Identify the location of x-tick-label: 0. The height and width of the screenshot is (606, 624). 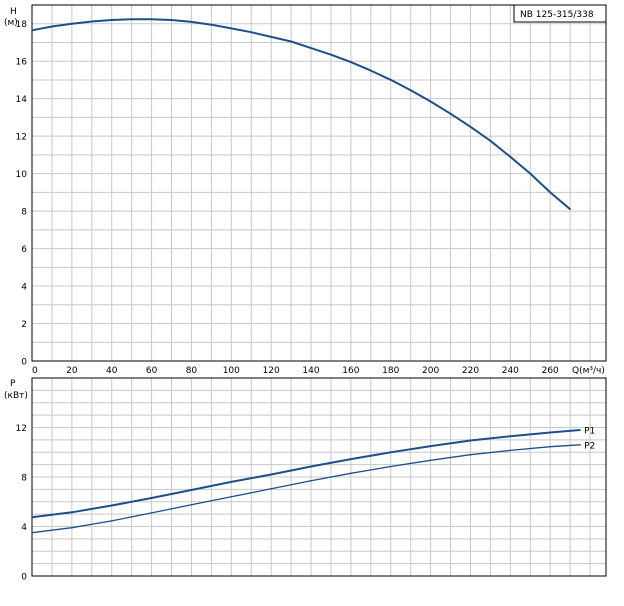
(35, 371).